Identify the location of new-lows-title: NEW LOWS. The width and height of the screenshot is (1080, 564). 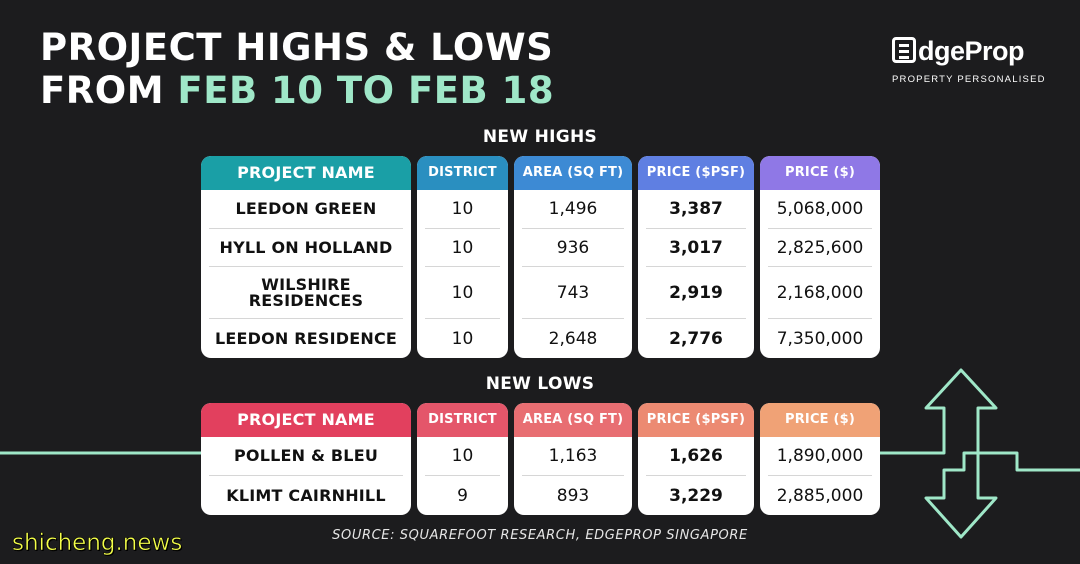
(540, 384).